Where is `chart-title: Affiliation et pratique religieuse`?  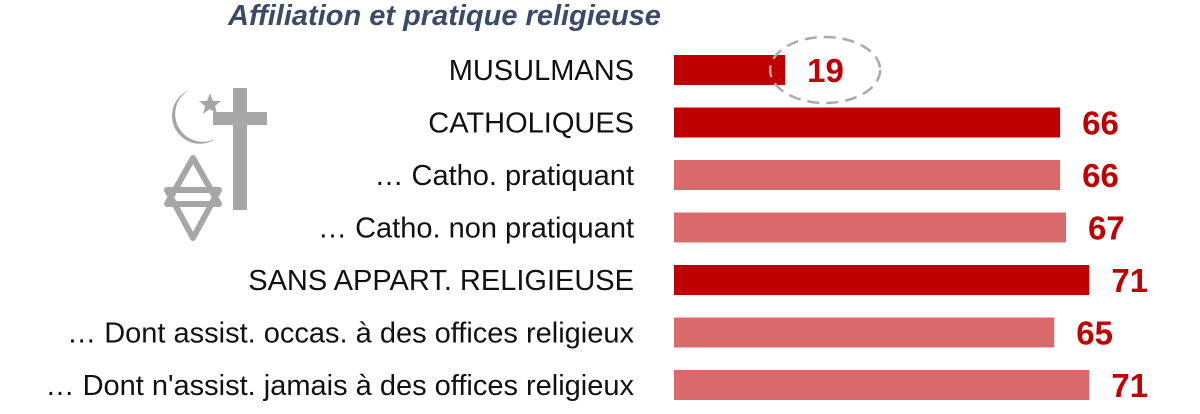
chart-title: Affiliation et pratique religieuse is located at coordinates (444, 16).